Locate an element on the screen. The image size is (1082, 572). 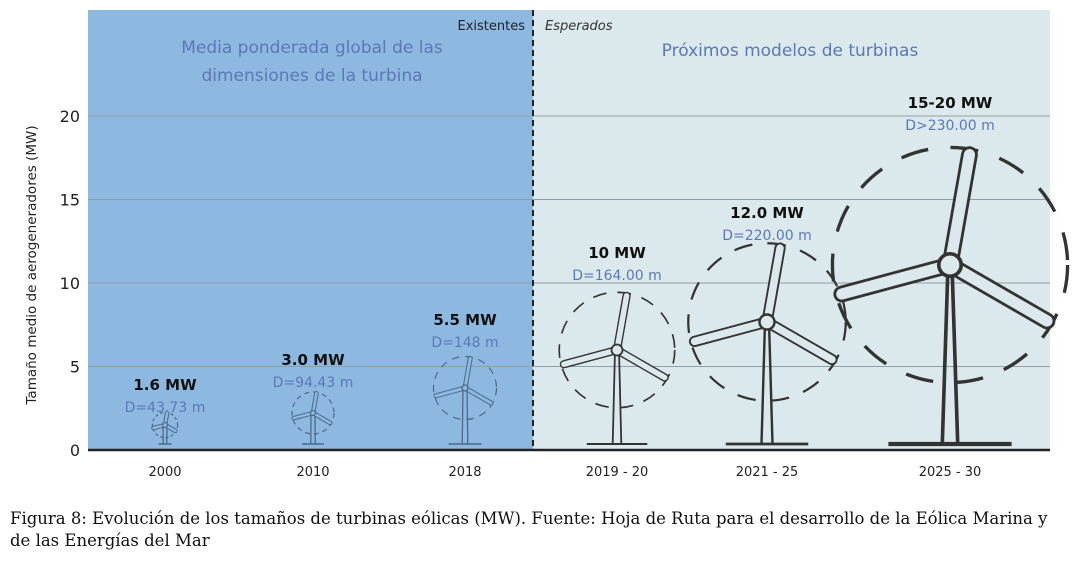
x-tick-label: 2021 - 25 is located at coordinates (767, 472).